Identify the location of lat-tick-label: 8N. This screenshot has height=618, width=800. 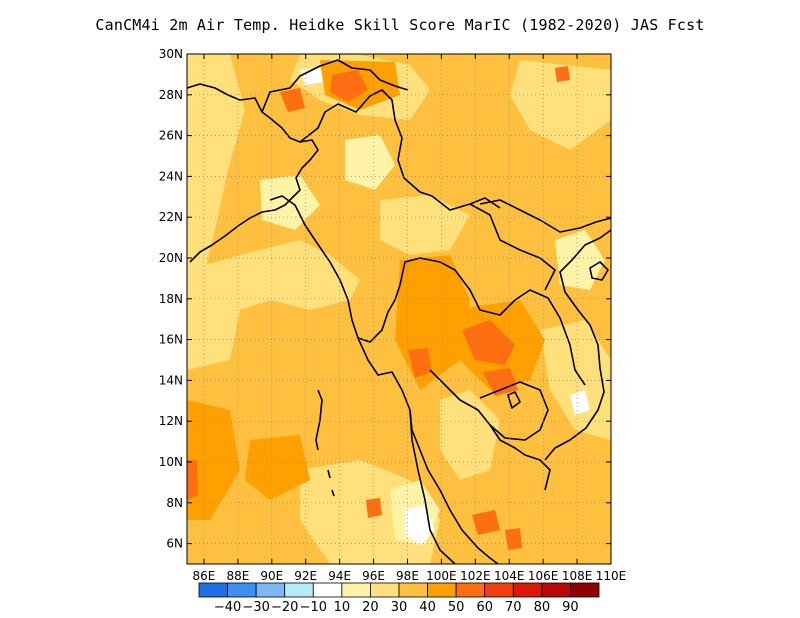
(174, 503).